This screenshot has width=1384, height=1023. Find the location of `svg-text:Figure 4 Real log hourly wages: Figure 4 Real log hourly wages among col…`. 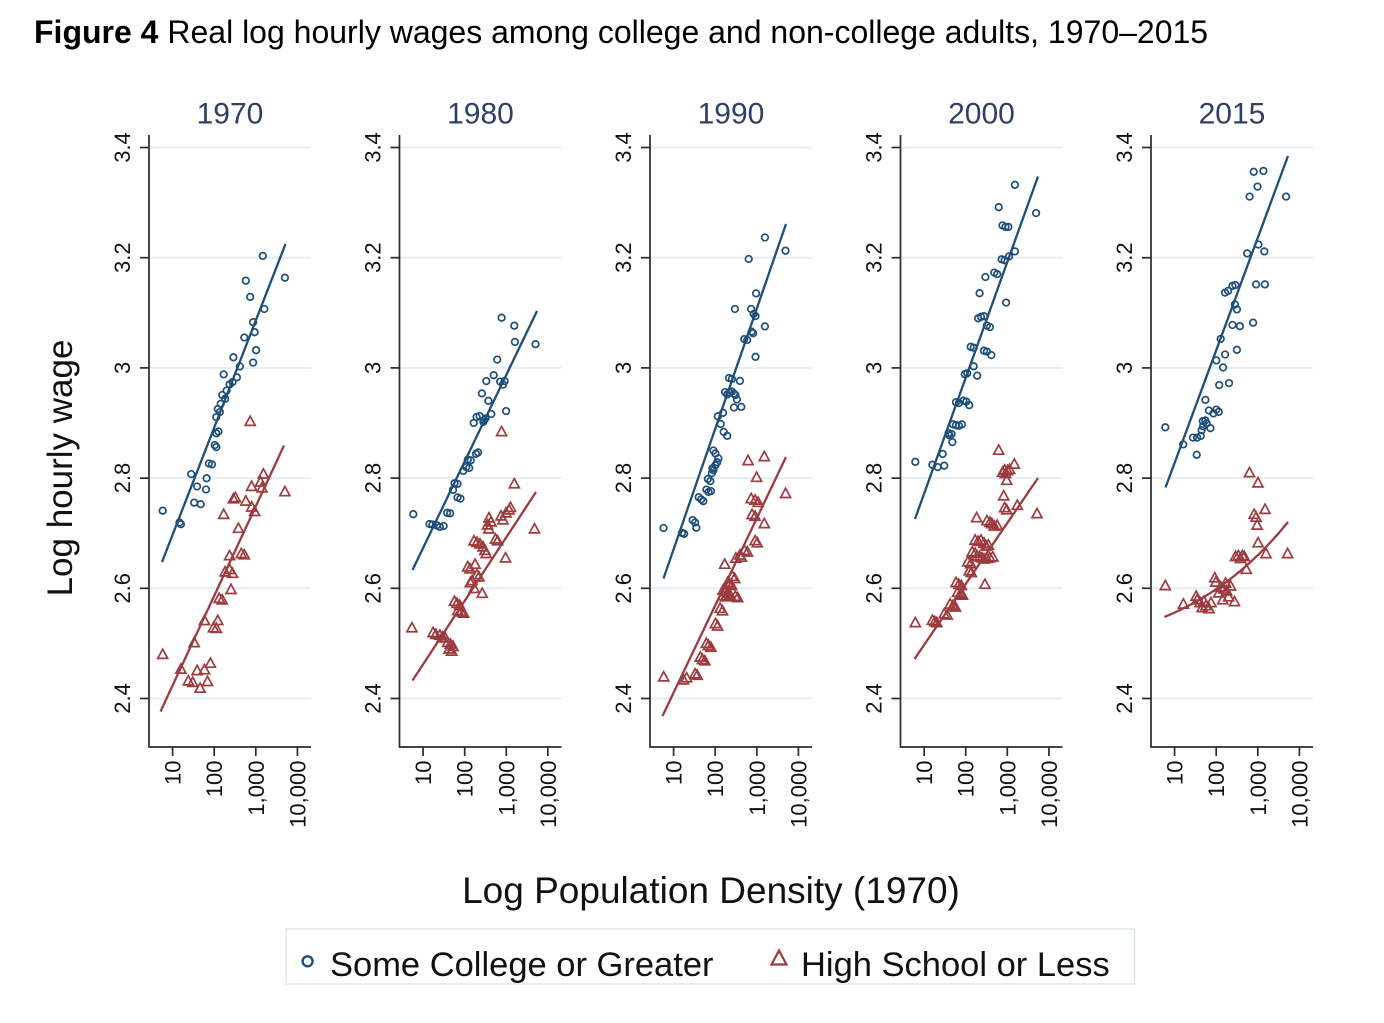

svg-text:Figure 4 Real log hourly wages: Figure 4 Real log hourly wages among col… is located at coordinates (621, 32).